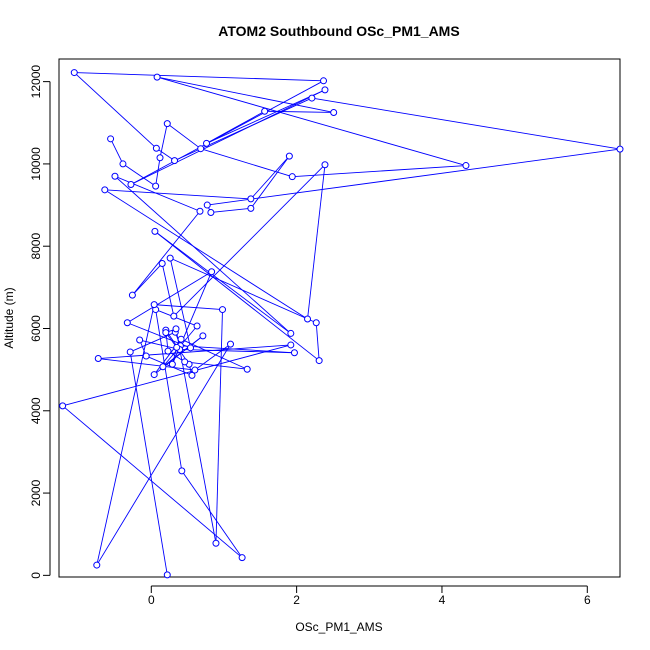  I want to click on y-tick-label: 2000, so click(36, 492).